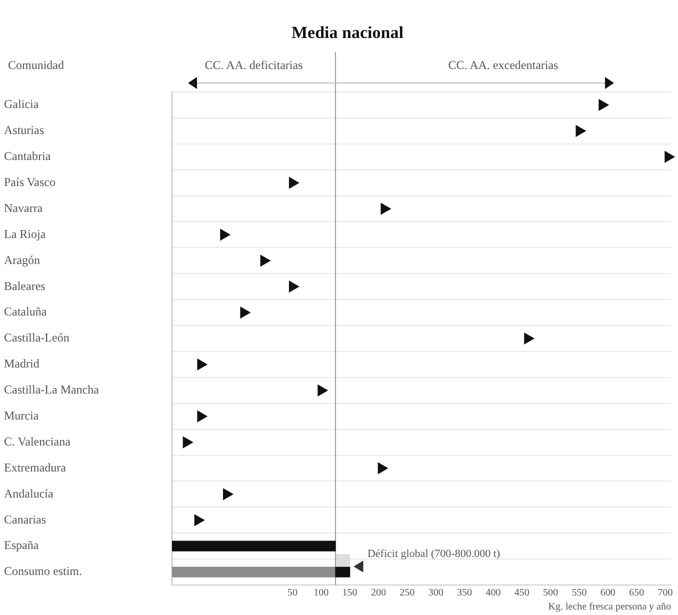  I want to click on x-tick-label: 650, so click(636, 593).